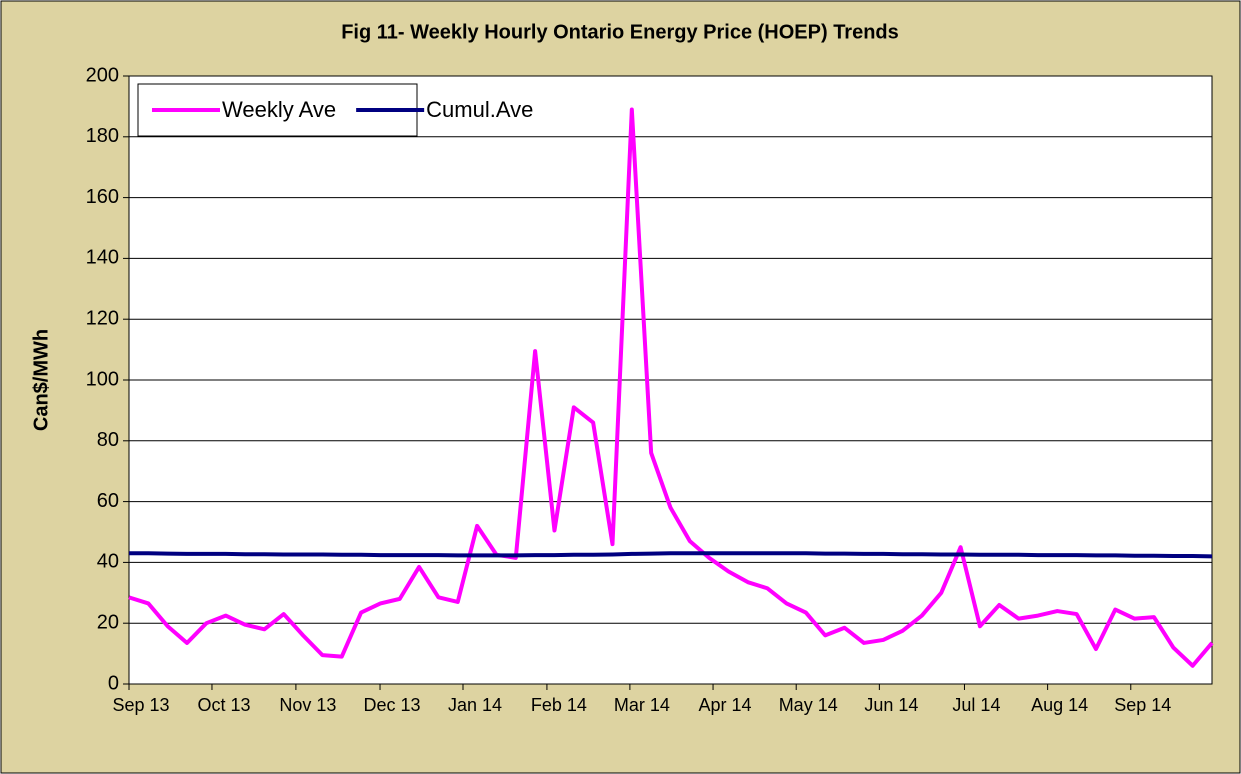  I want to click on y-tick-label: 0, so click(113, 683).